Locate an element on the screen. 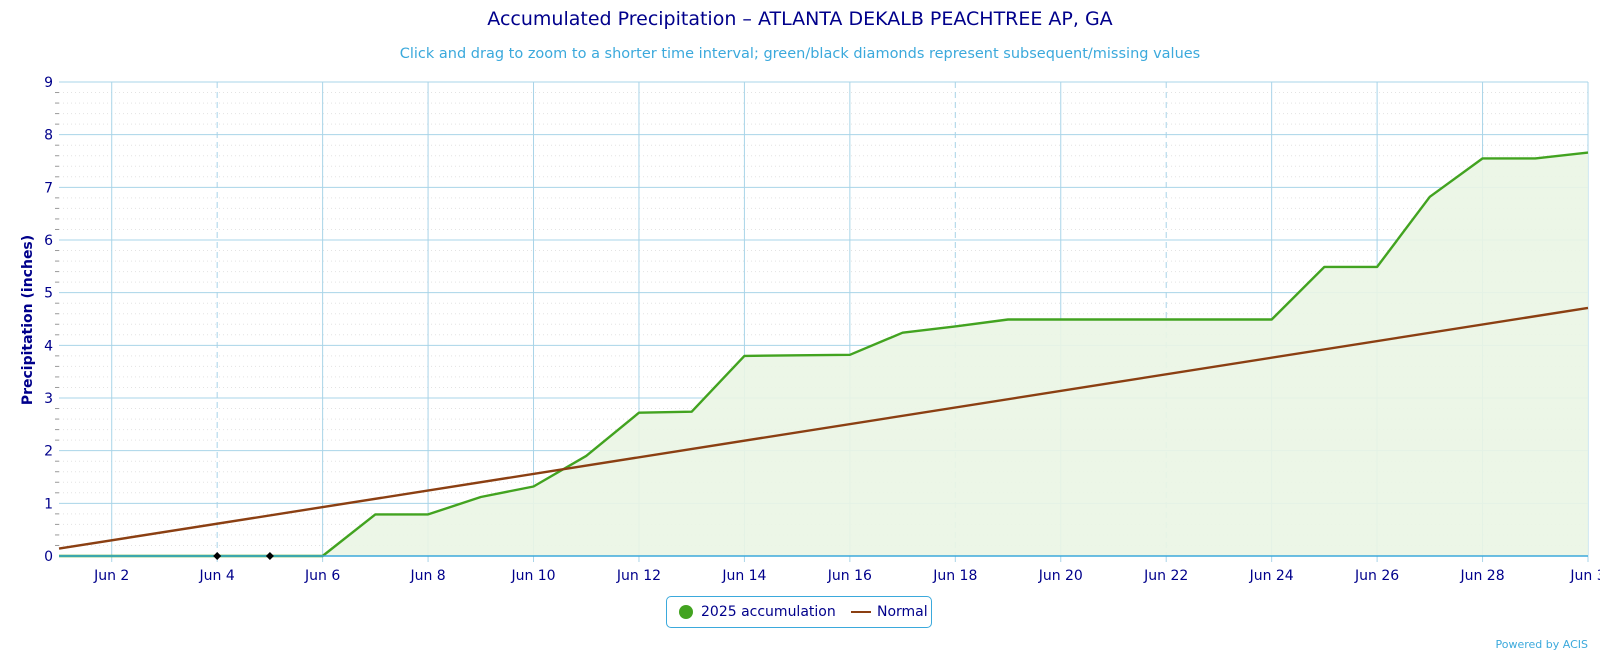 The height and width of the screenshot is (654, 1600). x-tick-label: Jun 22 is located at coordinates (1165, 576).